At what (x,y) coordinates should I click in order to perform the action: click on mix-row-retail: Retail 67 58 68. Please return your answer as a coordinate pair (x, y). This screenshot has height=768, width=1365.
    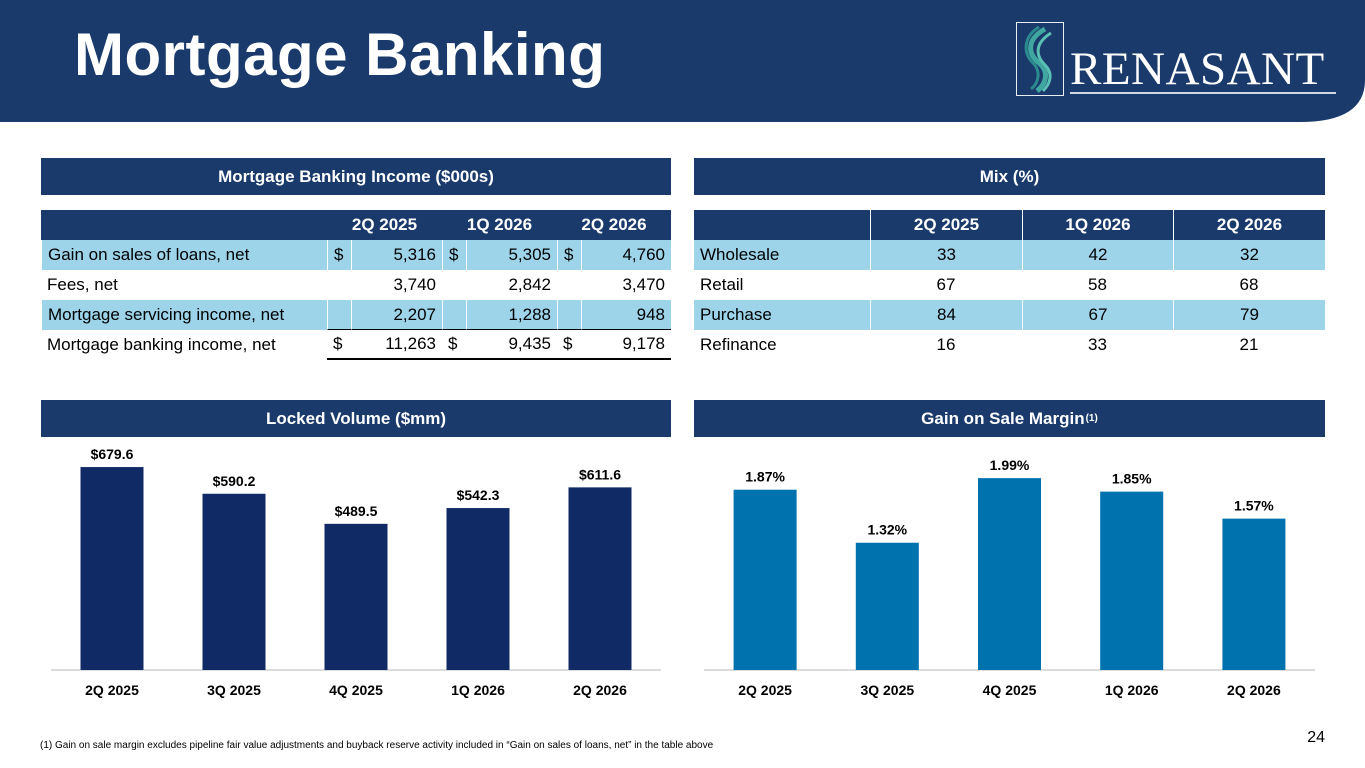
    Looking at the image, I should click on (1009, 285).